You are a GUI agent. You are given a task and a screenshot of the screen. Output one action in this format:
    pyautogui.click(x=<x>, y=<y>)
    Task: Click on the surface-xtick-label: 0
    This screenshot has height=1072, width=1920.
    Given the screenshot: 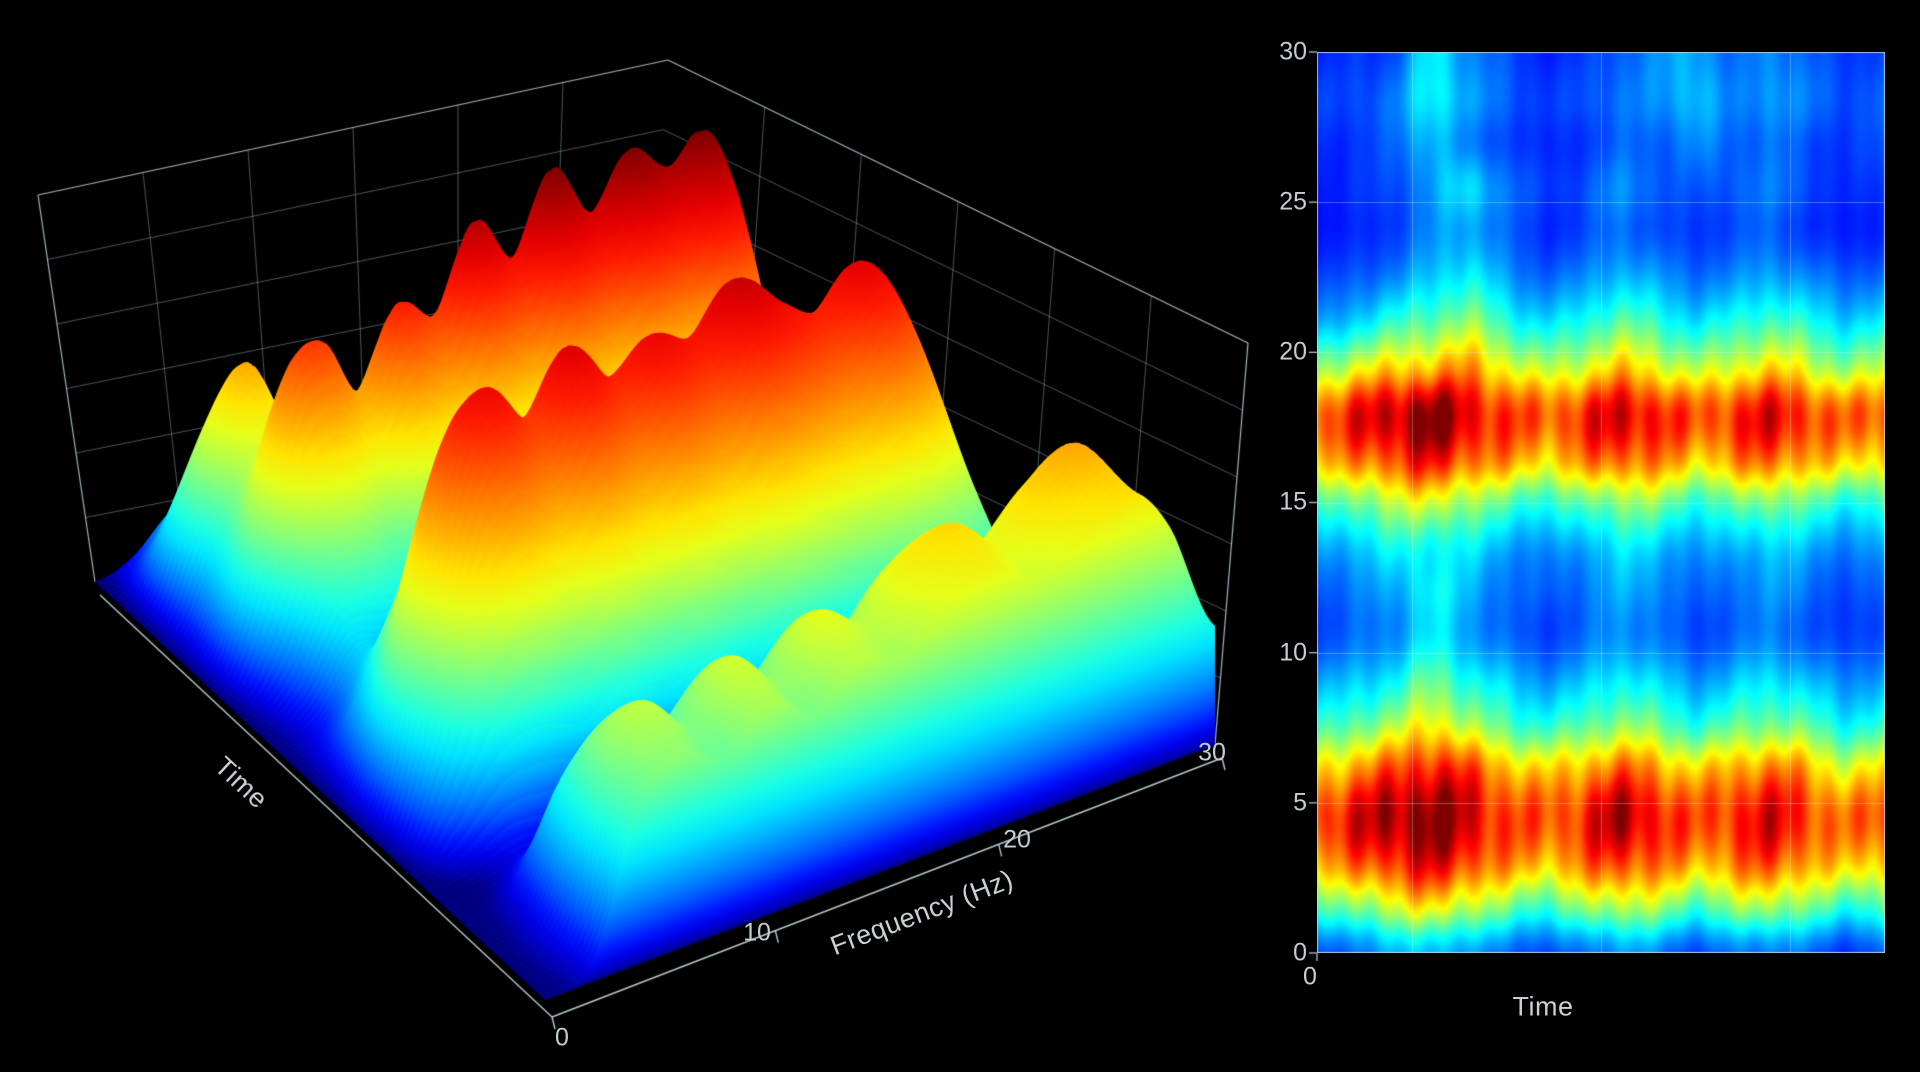 What is the action you would take?
    pyautogui.click(x=562, y=1037)
    